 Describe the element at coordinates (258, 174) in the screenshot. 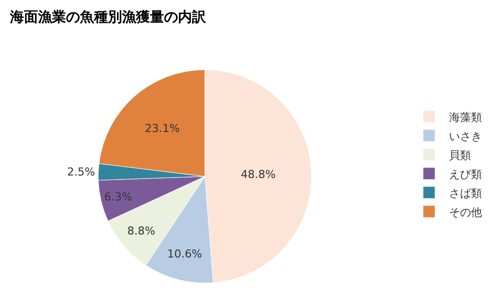

I see `data-label: 48.8%` at that location.